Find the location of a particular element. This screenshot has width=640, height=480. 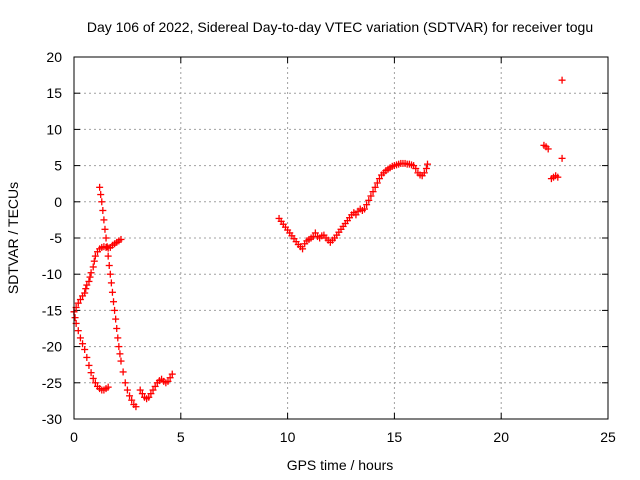

x-tick-labels: 0 5 10 15 20 25 is located at coordinates (343, 437).